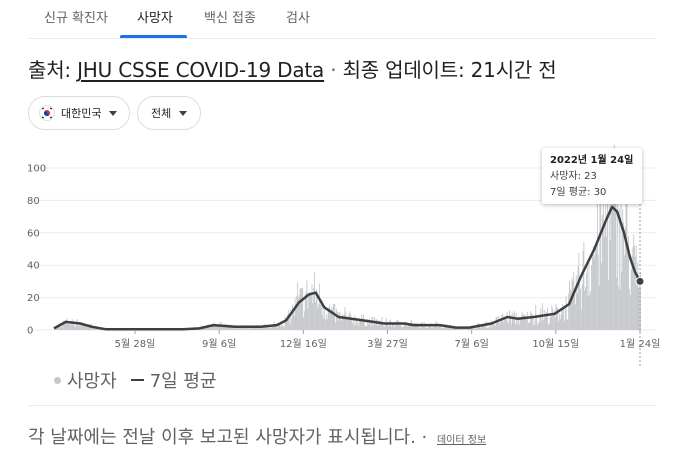 Image resolution: width=677 pixels, height=468 pixels. What do you see at coordinates (79, 113) in the screenshot?
I see `region-dropdown: 대한민국` at bounding box center [79, 113].